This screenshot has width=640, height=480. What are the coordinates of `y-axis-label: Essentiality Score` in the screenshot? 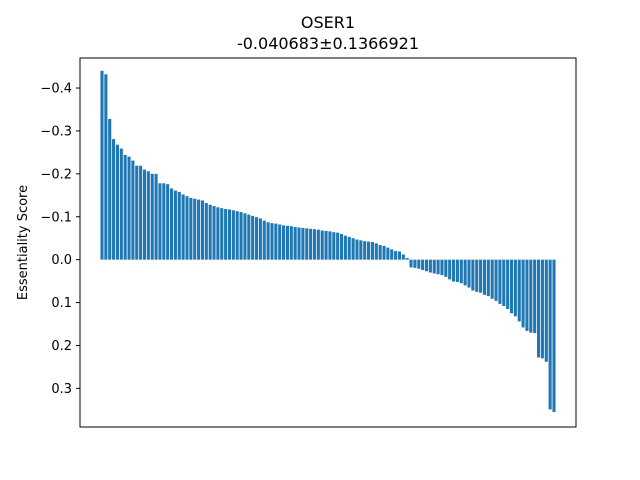 It's located at (23, 242).